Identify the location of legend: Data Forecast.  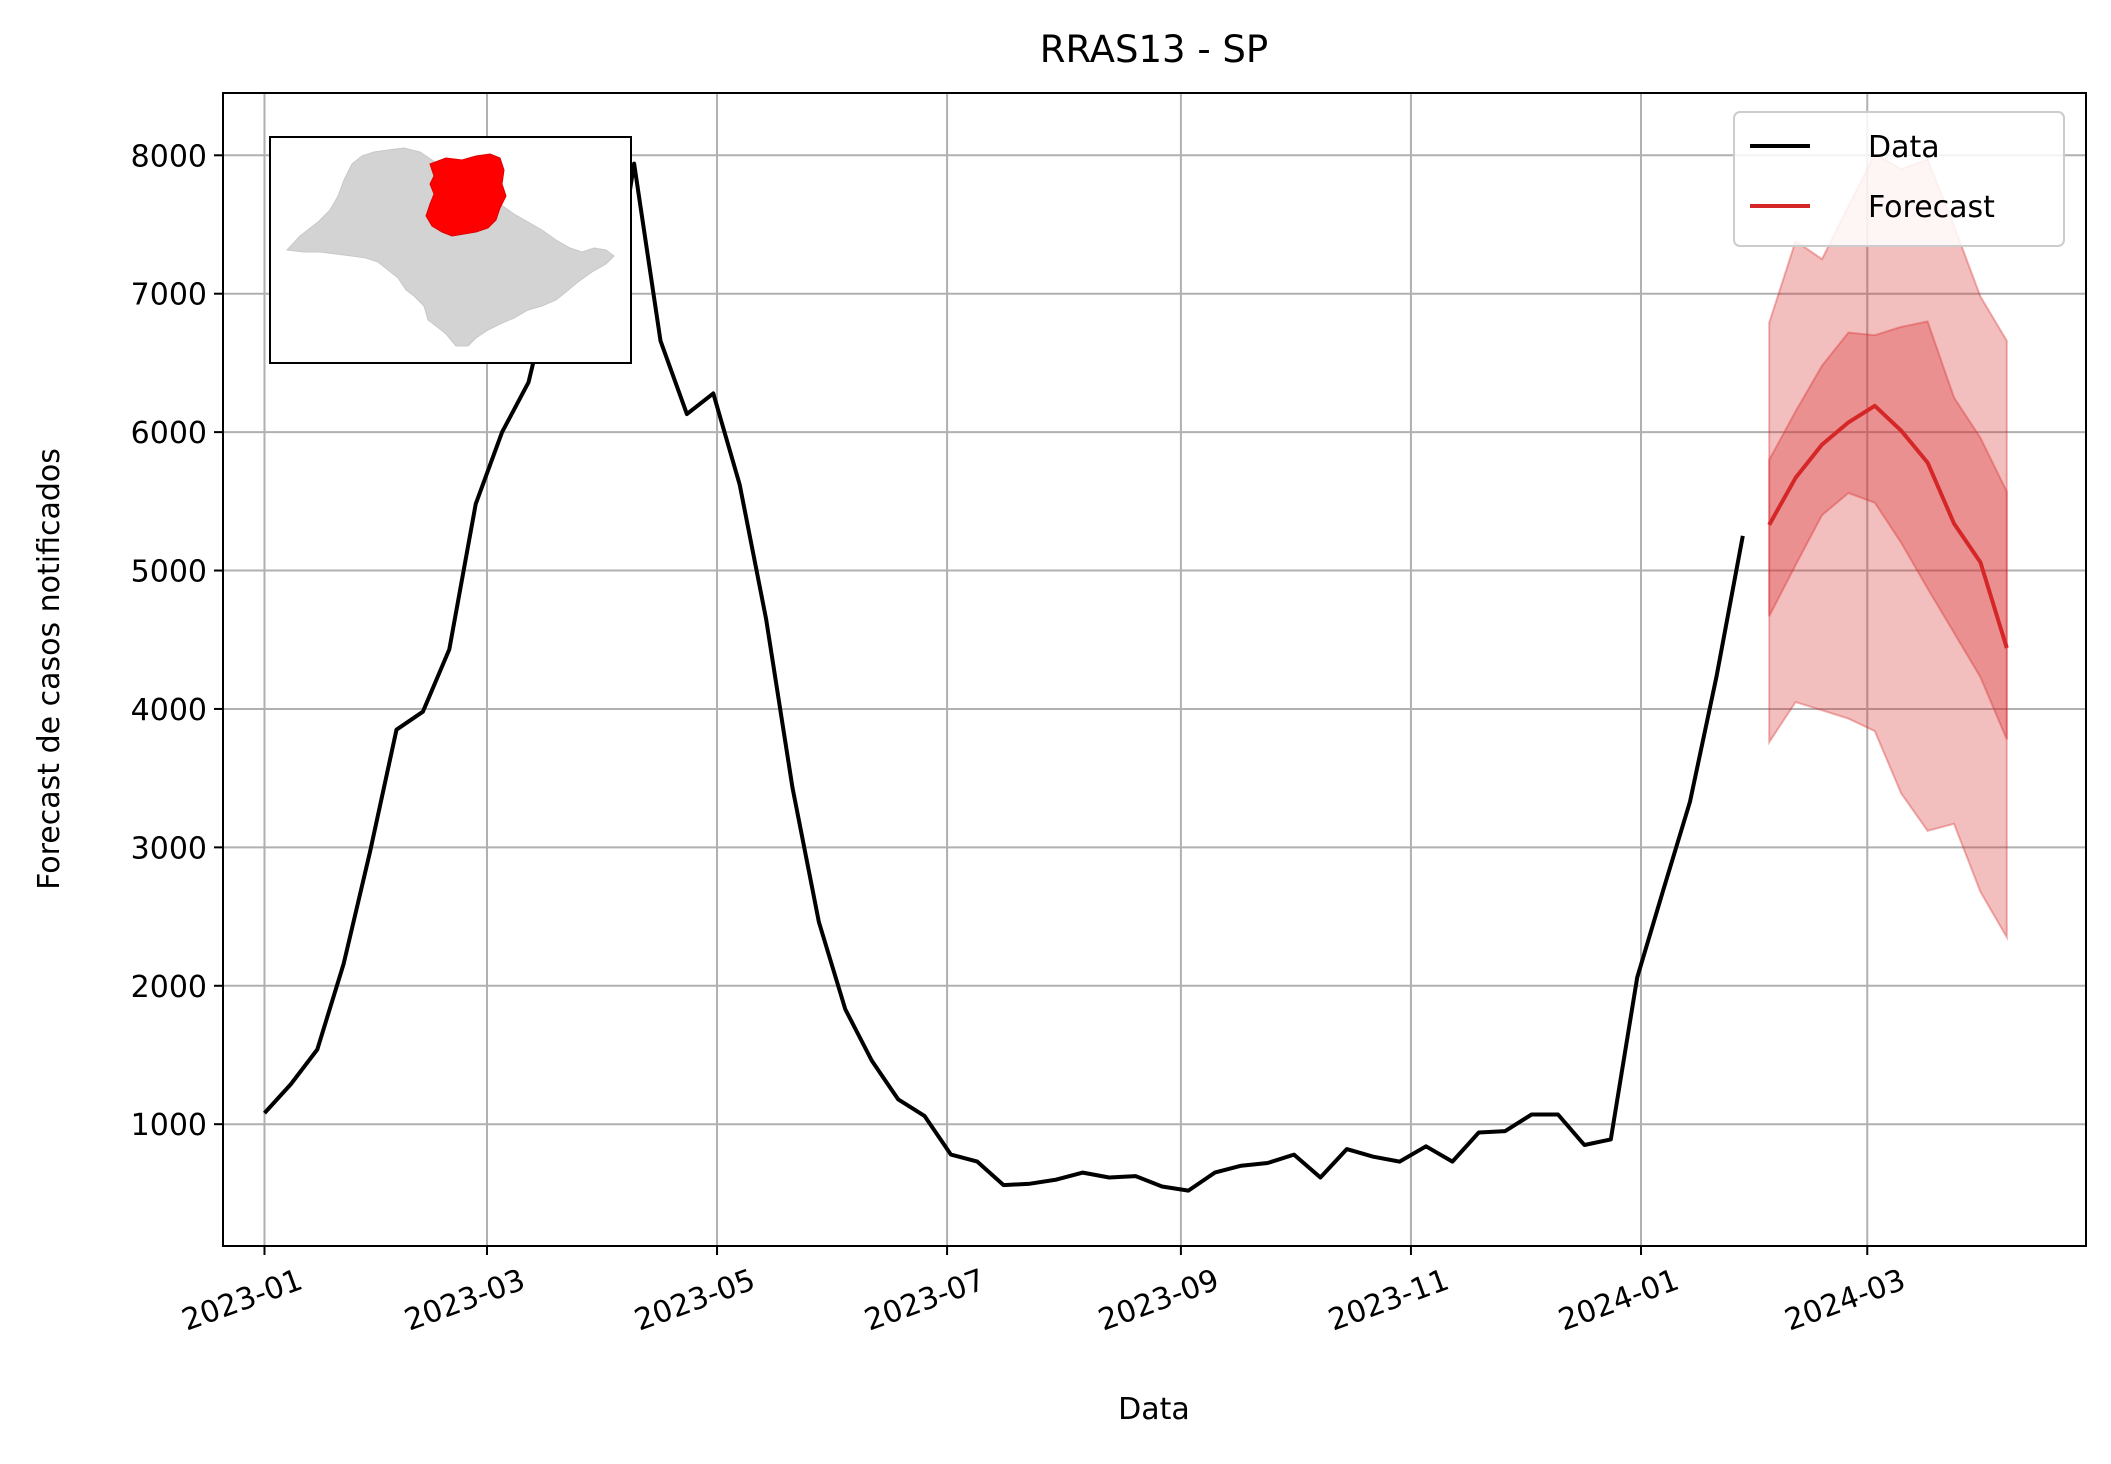
(1899, 179).